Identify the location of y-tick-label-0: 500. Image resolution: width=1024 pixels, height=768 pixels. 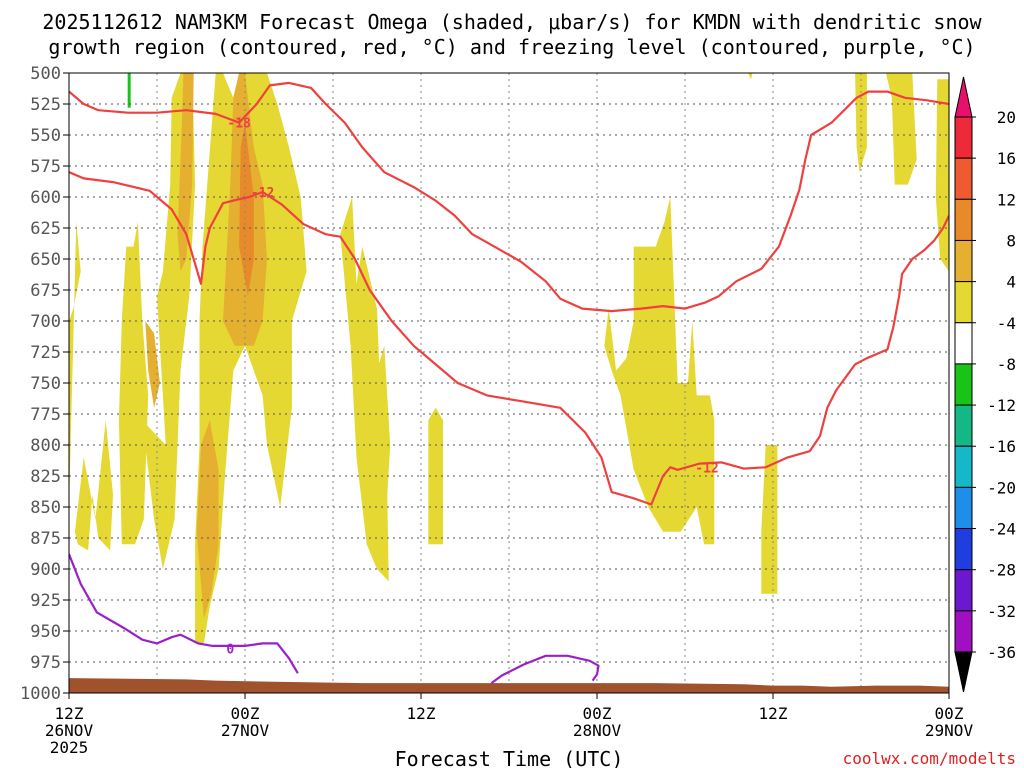
(45, 74).